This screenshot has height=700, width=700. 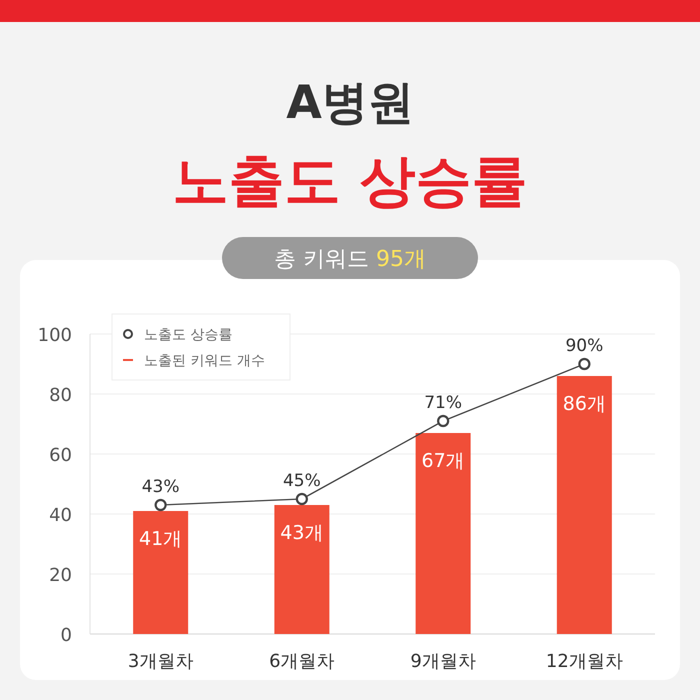 I want to click on chart-title: A병원, so click(x=350, y=102).